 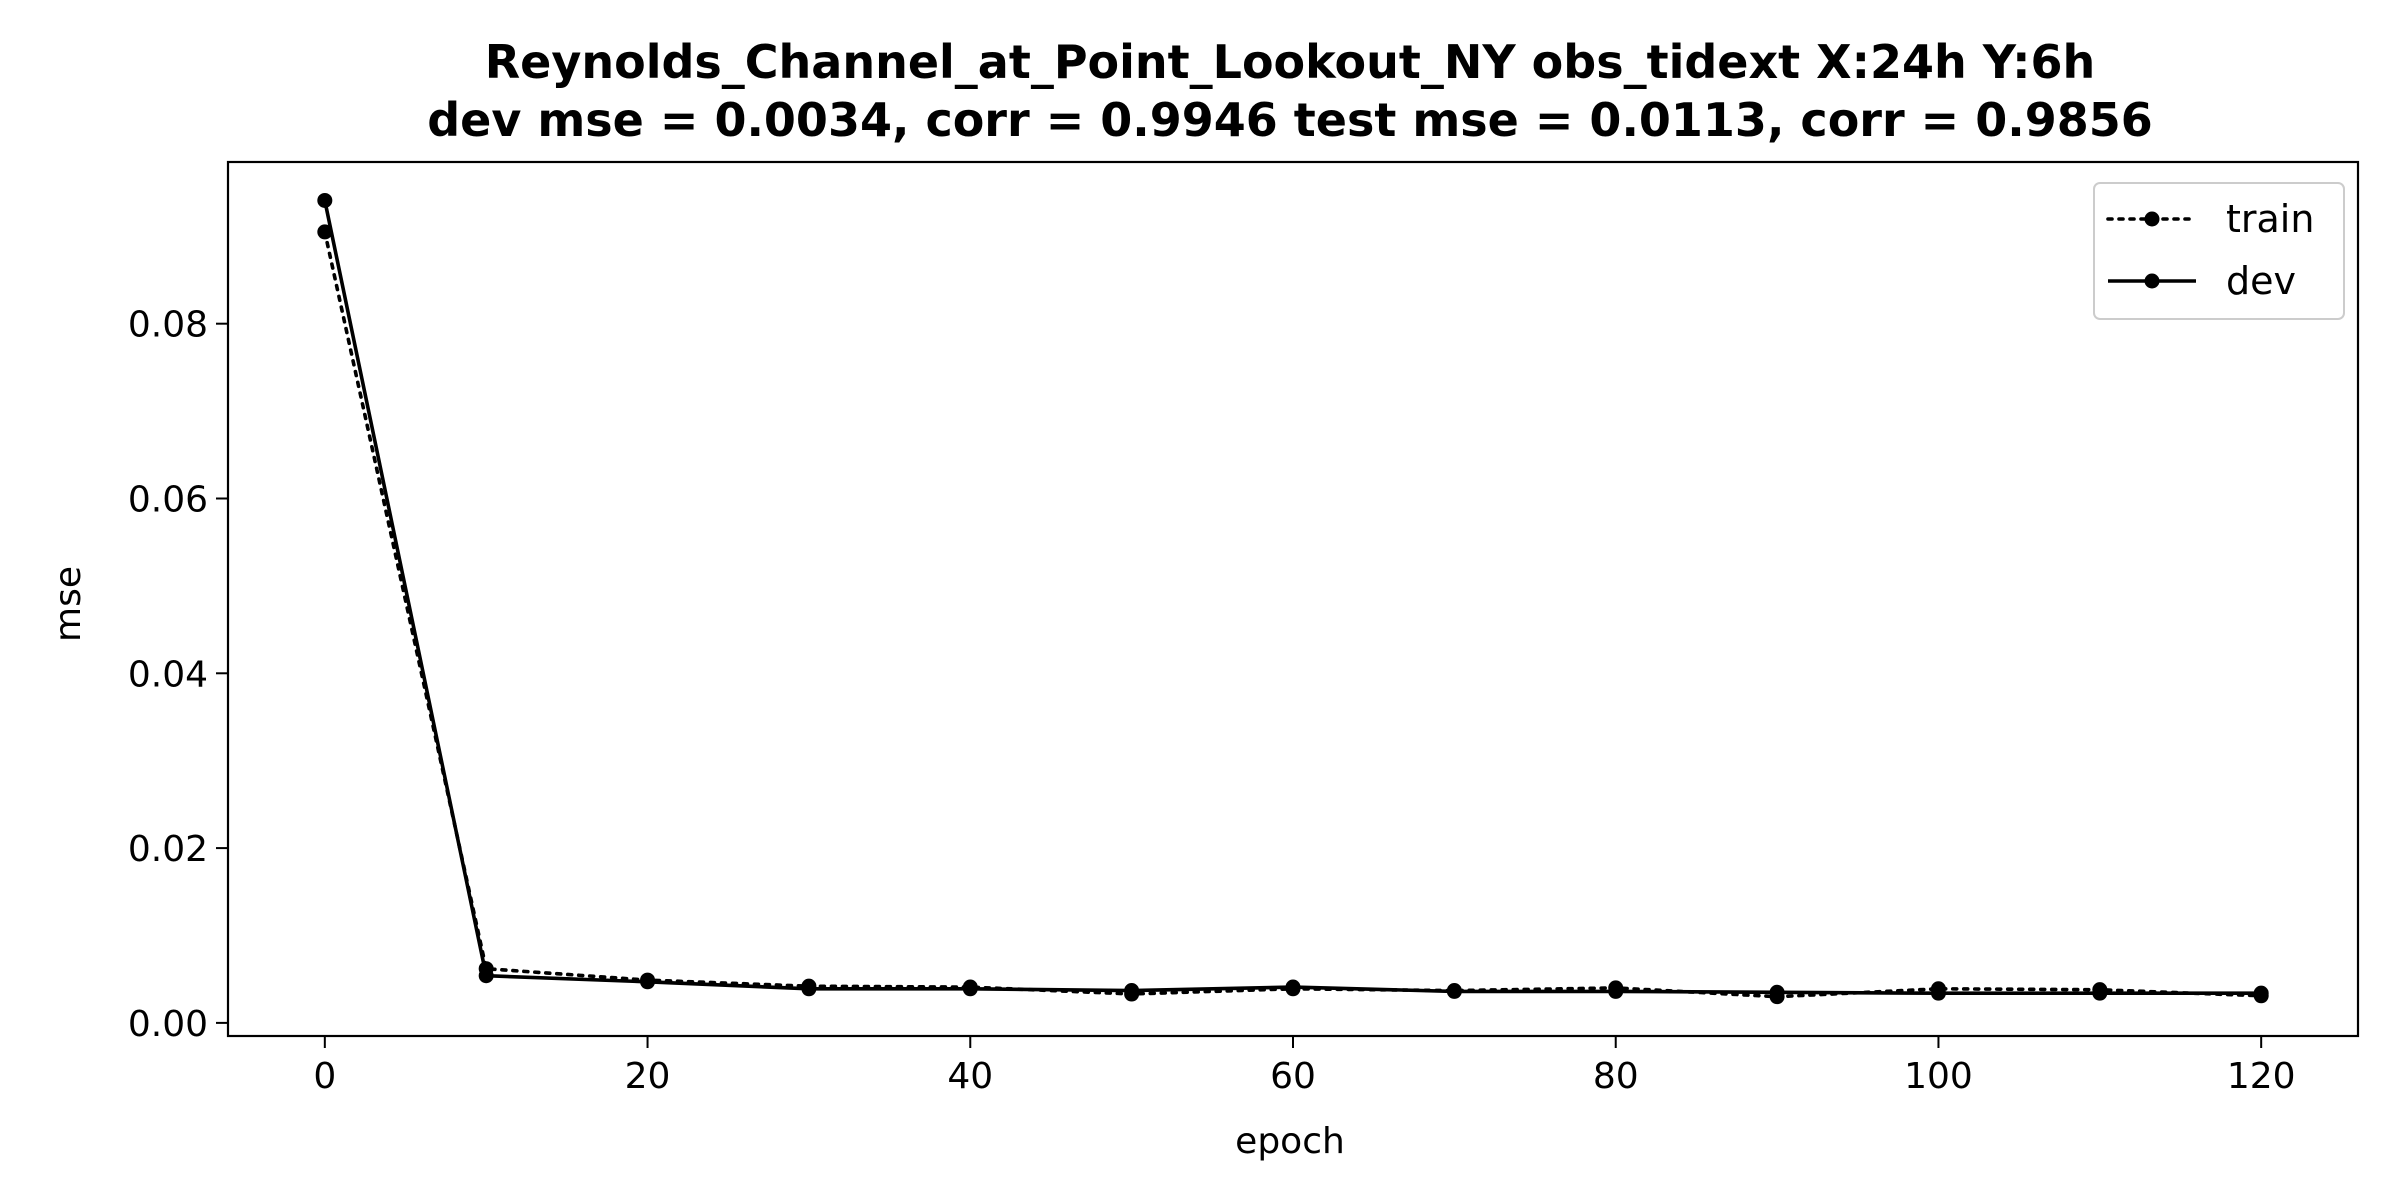 I want to click on y-tick-label: 0.00, so click(x=168, y=1024).